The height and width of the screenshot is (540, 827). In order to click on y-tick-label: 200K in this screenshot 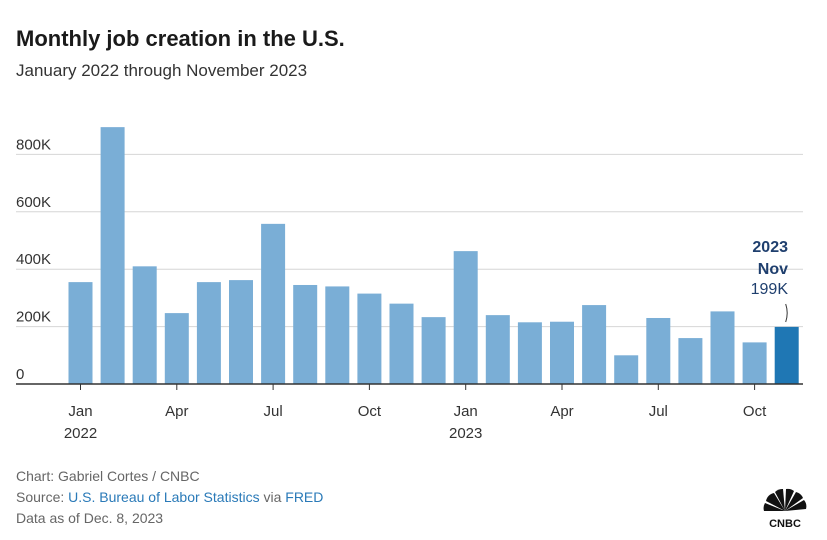, I will do `click(33, 317)`.